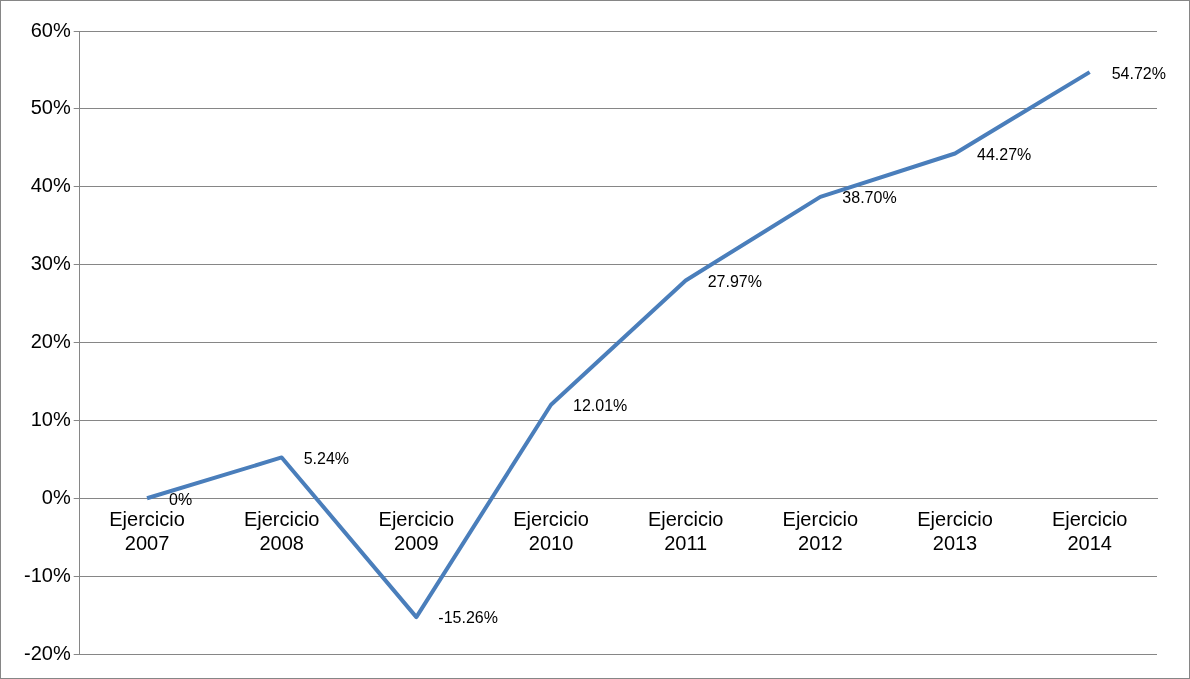  I want to click on x-tick-label: Ejercicio 2007, so click(147, 530).